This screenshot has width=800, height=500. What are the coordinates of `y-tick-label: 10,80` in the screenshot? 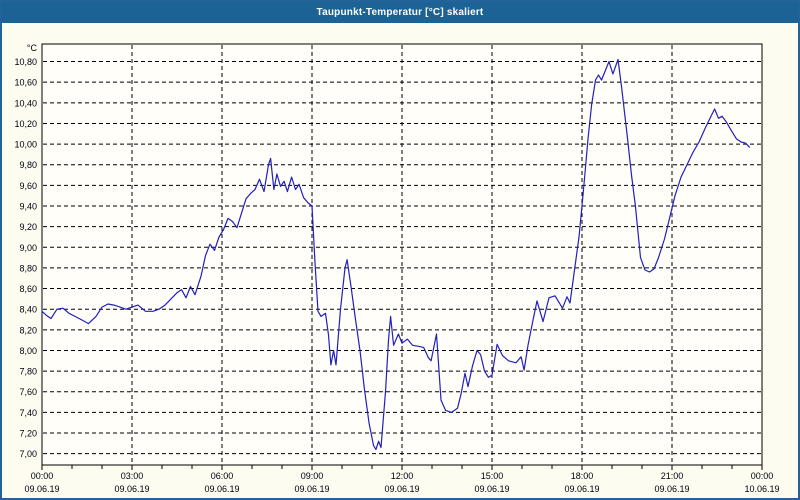 It's located at (25, 62).